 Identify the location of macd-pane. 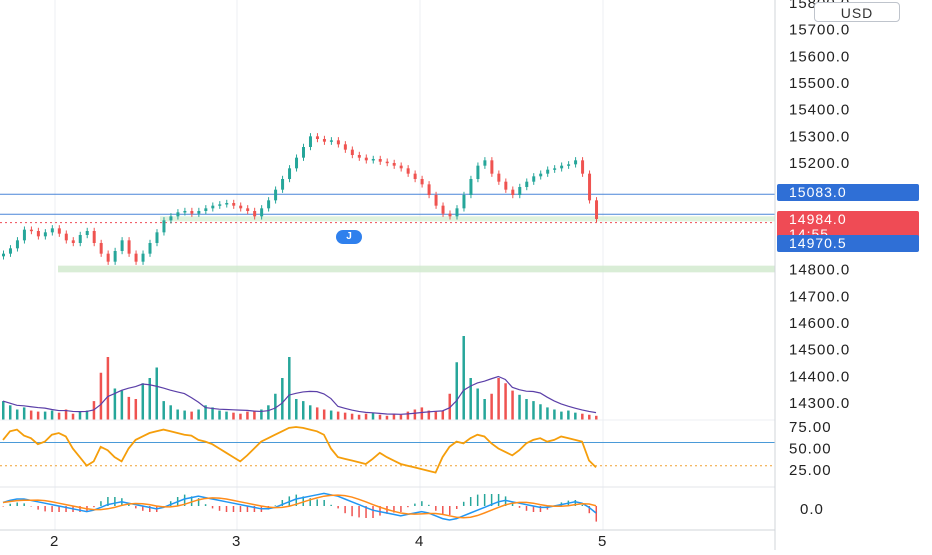
(300, 507).